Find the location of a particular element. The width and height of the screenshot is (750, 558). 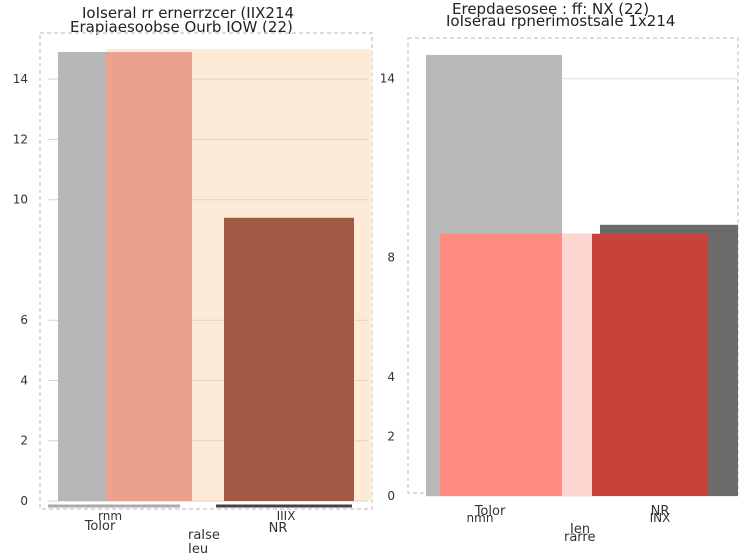

right-chart-title: Erepdaesosee : ff: NX (22) is located at coordinates (551, 9).